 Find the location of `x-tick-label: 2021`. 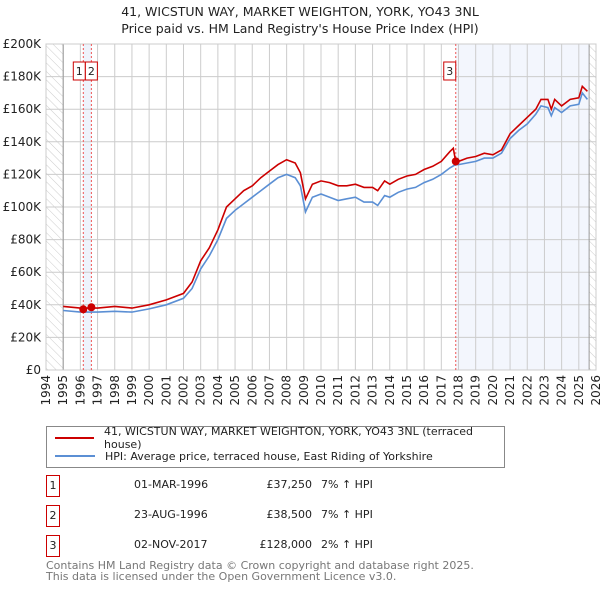

x-tick-label: 2021 is located at coordinates (510, 390).